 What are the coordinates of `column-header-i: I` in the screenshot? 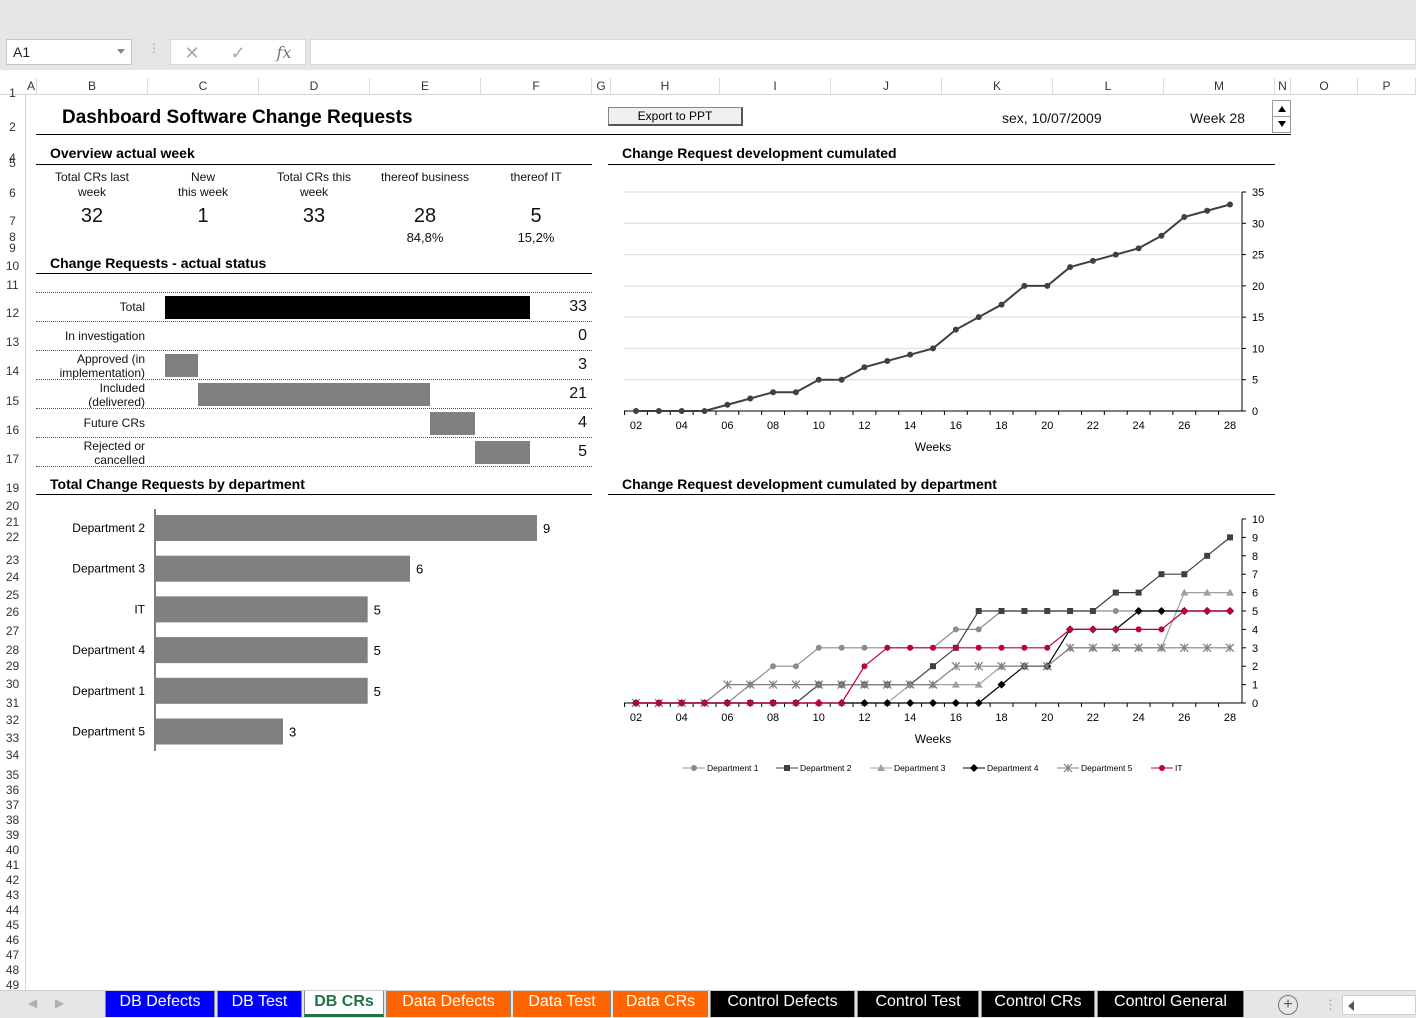 It's located at (775, 86).